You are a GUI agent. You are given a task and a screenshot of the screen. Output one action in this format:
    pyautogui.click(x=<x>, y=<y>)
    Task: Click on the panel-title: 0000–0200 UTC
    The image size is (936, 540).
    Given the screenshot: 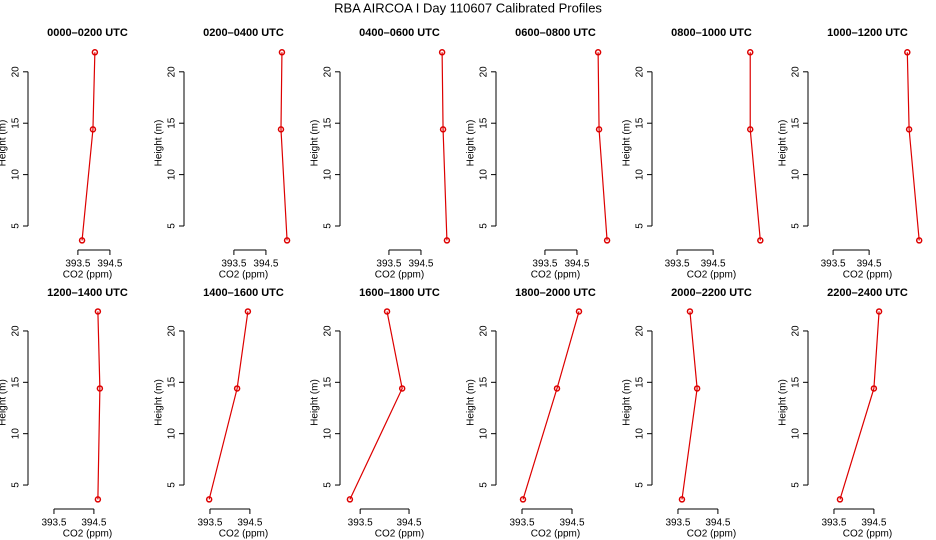 What is the action you would take?
    pyautogui.click(x=87, y=33)
    